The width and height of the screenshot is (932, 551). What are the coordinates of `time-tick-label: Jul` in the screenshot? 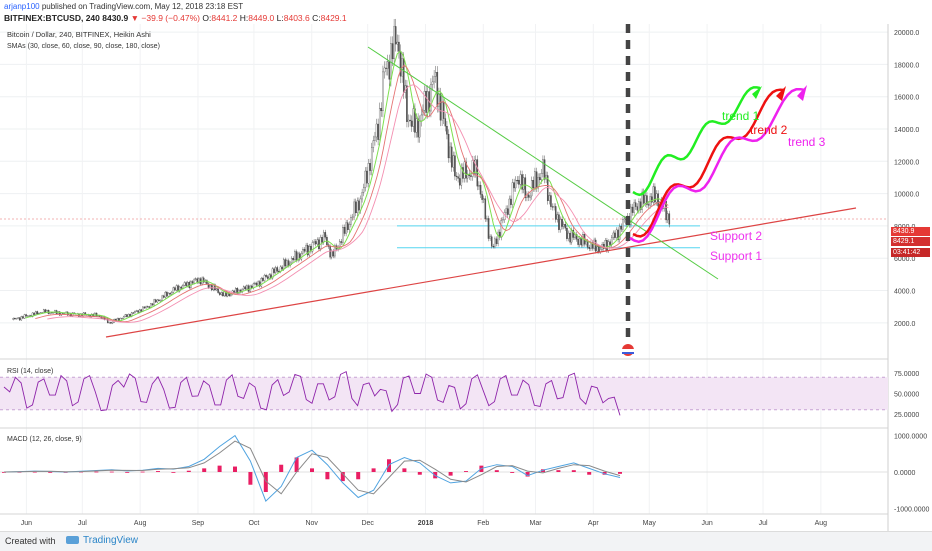 It's located at (763, 523).